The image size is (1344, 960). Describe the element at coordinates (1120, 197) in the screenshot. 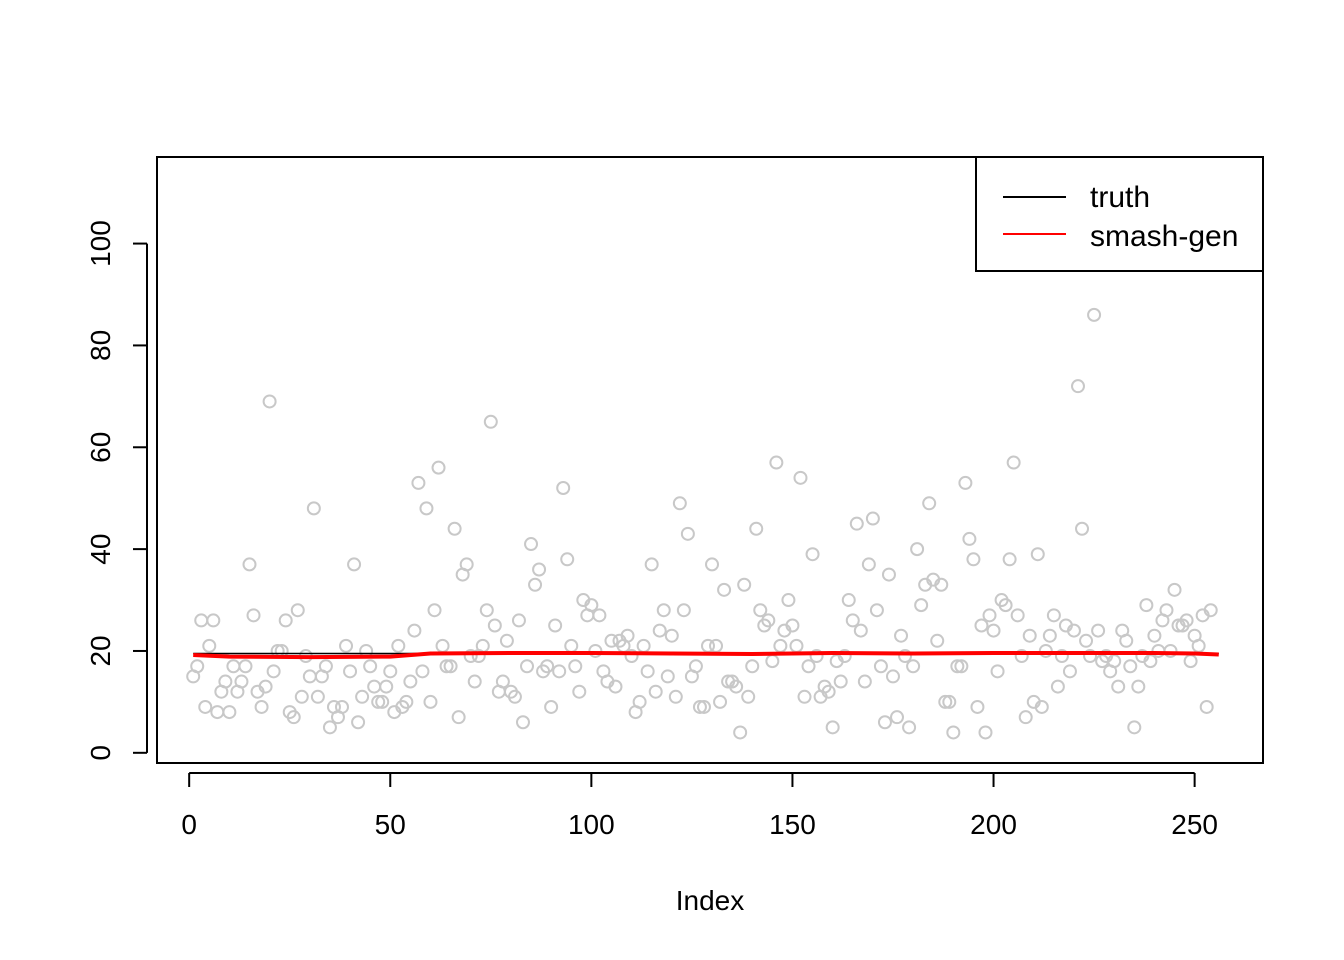

I see `legend-label-truth: truth` at that location.